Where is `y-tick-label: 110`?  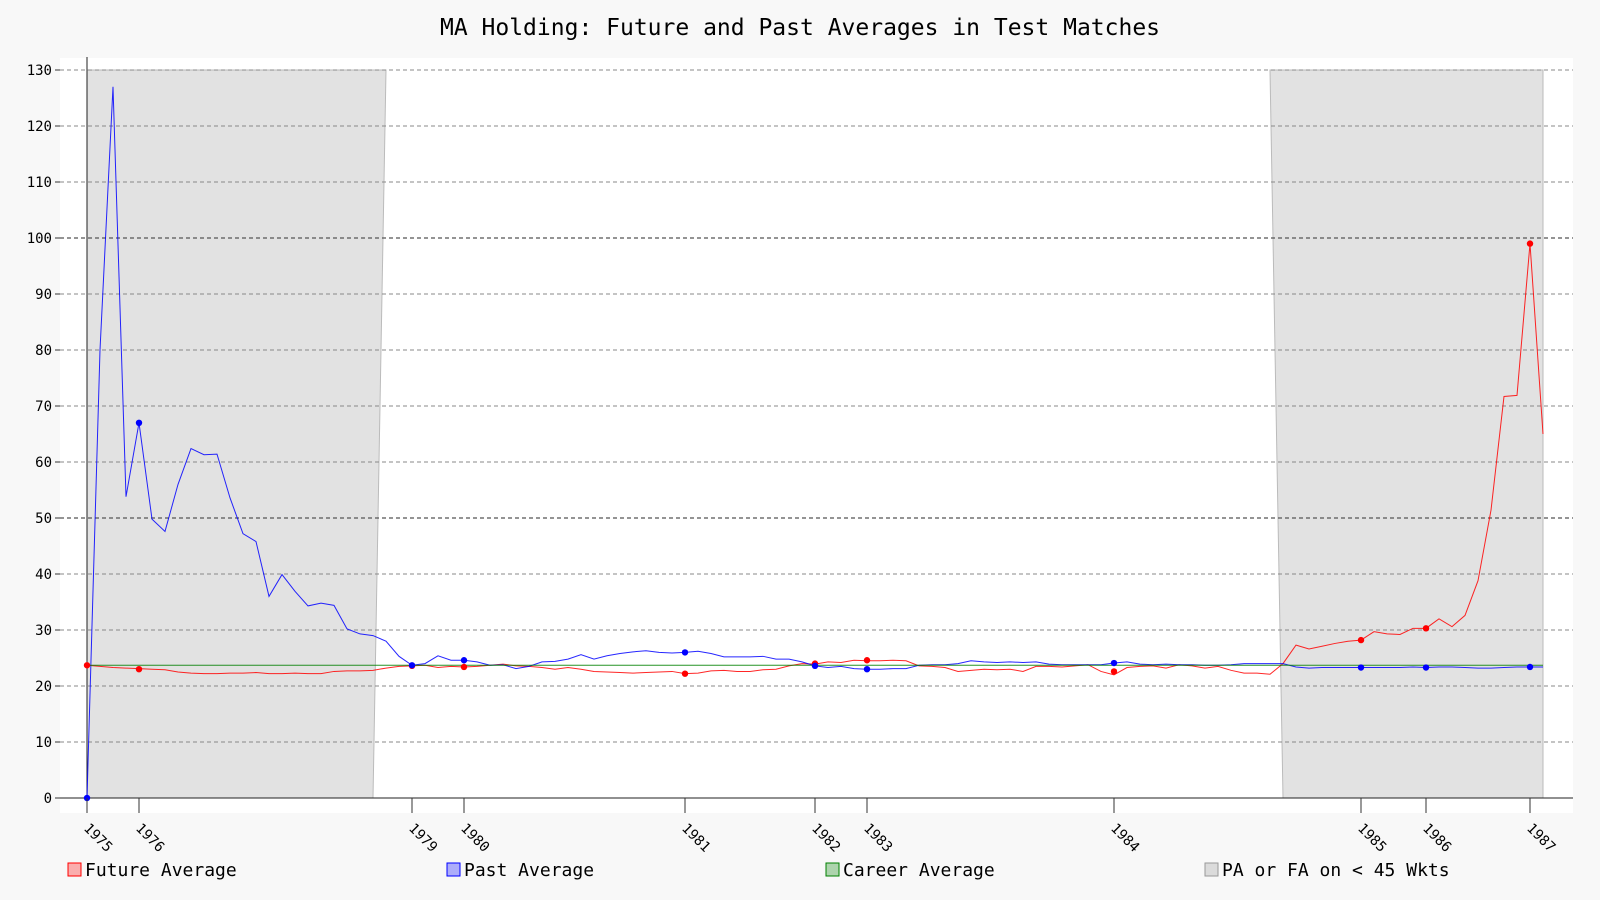
y-tick-label: 110 is located at coordinates (39, 183).